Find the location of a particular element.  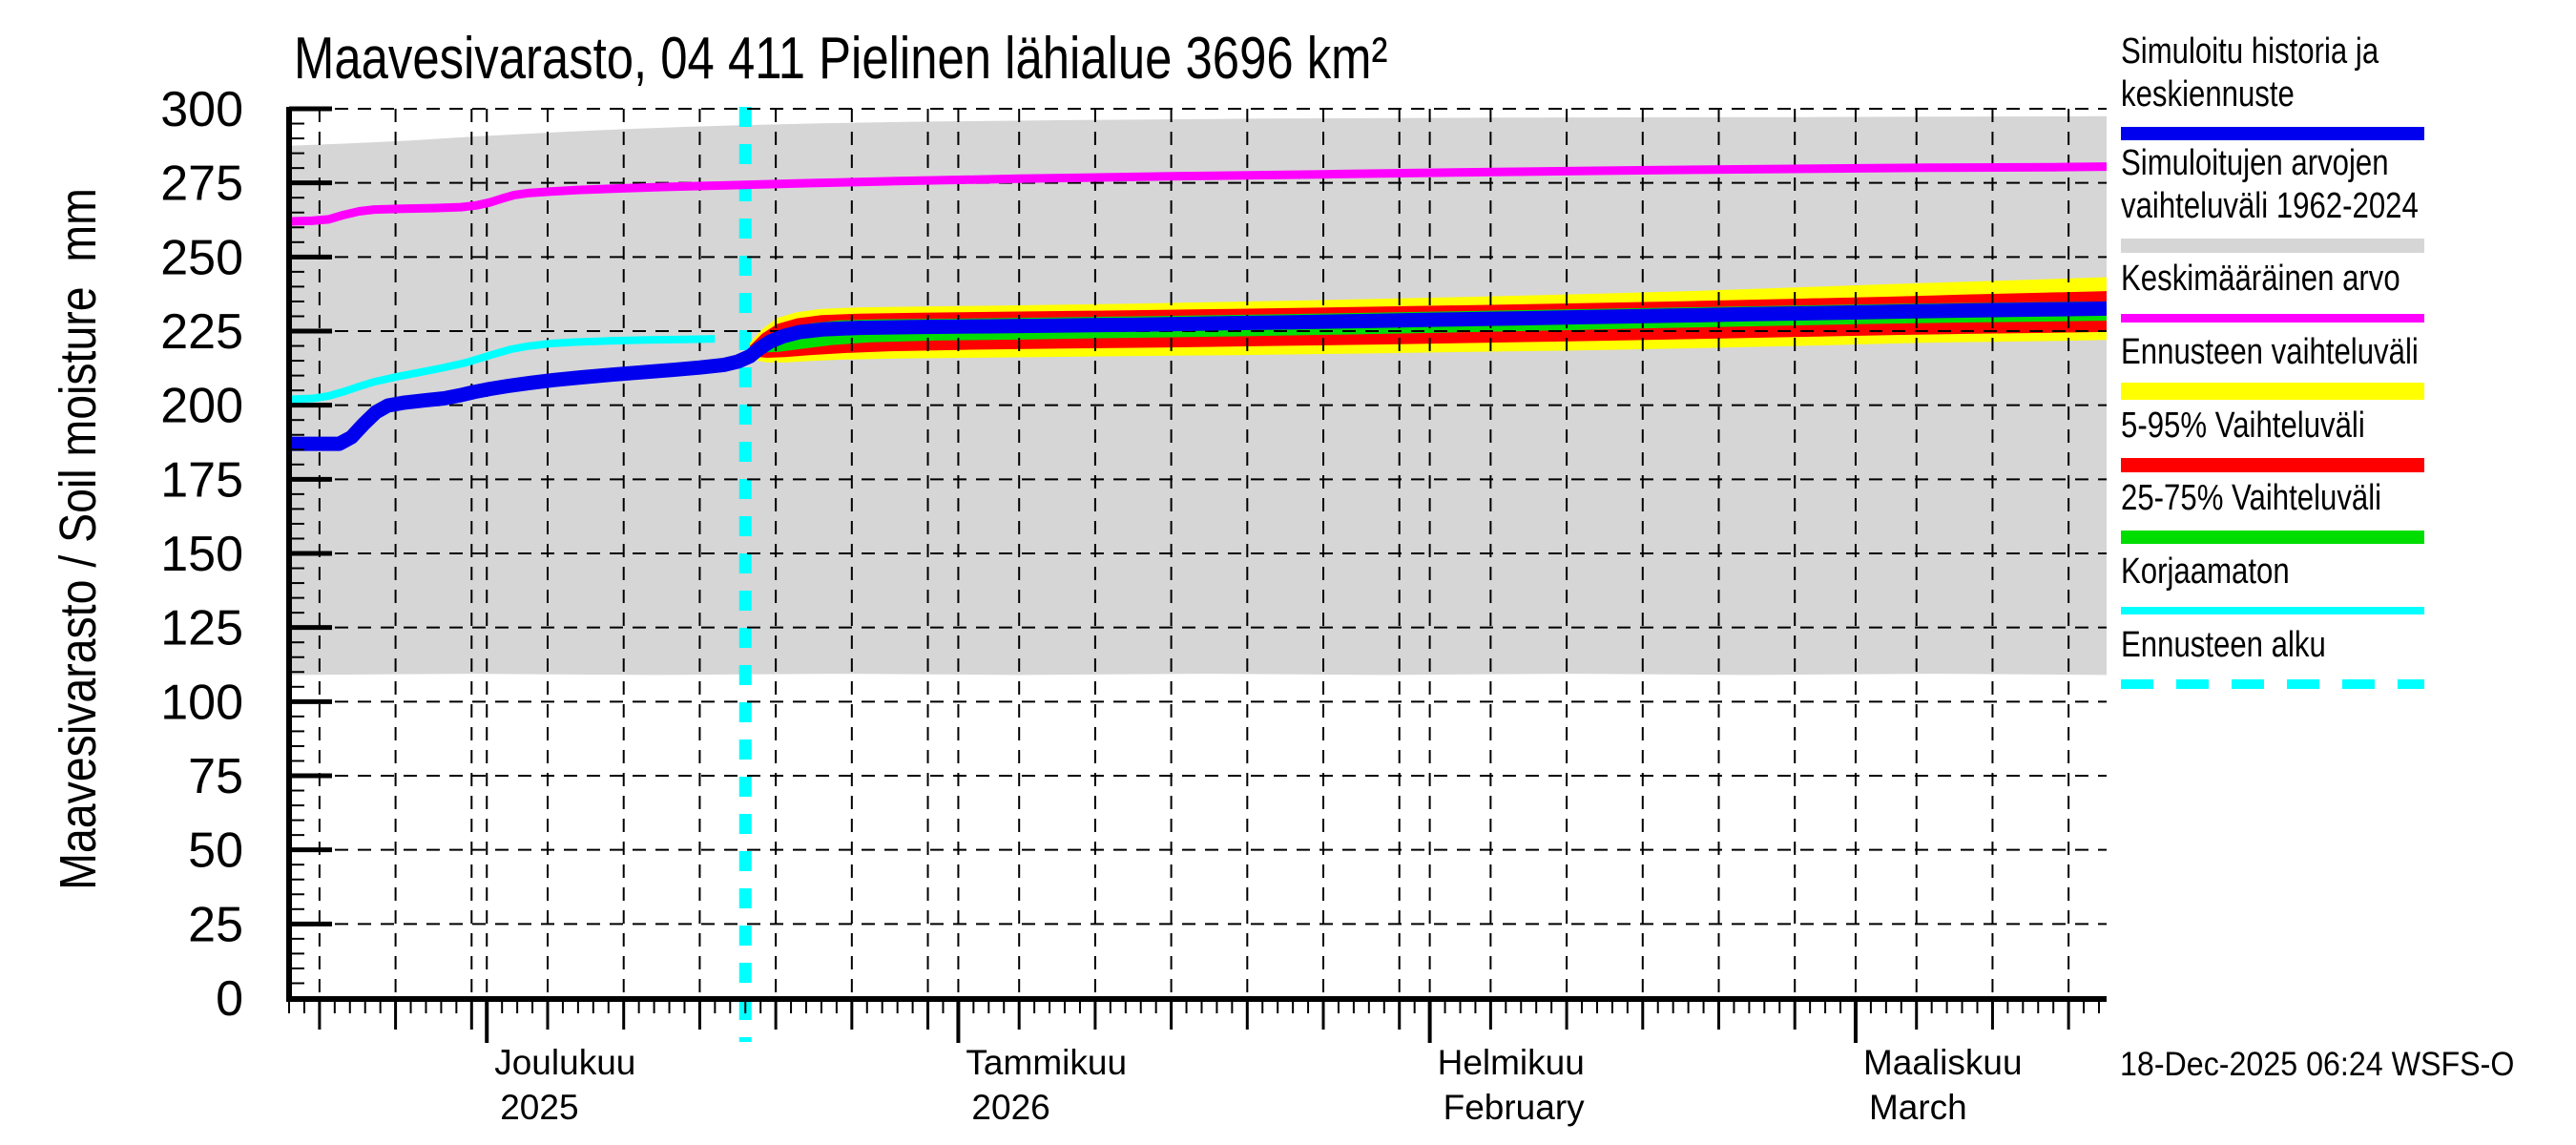

x-ticks is located at coordinates (1194, 1022).